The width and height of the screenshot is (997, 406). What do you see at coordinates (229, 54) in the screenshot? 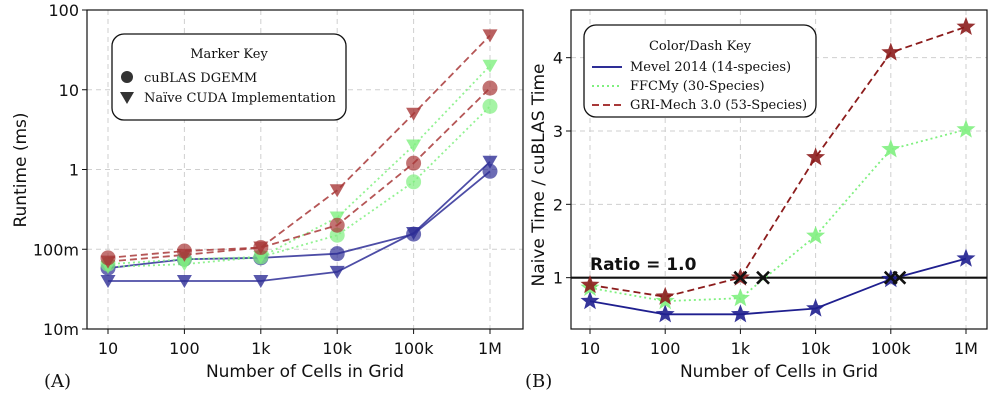
I see `panel-a-legend-title: Marker Key` at bounding box center [229, 54].